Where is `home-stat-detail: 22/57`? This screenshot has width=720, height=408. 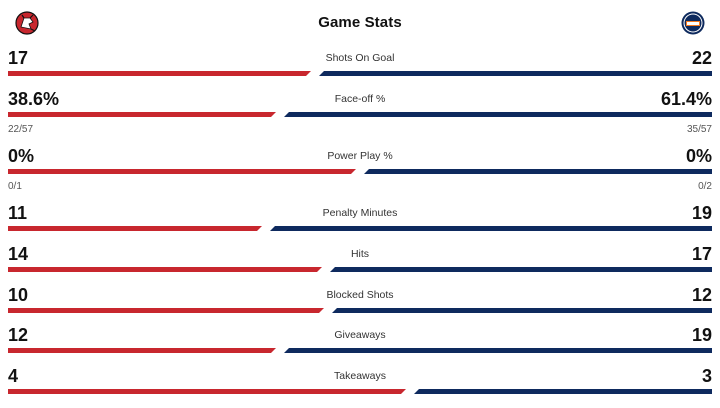
home-stat-detail: 22/57 is located at coordinates (21, 129).